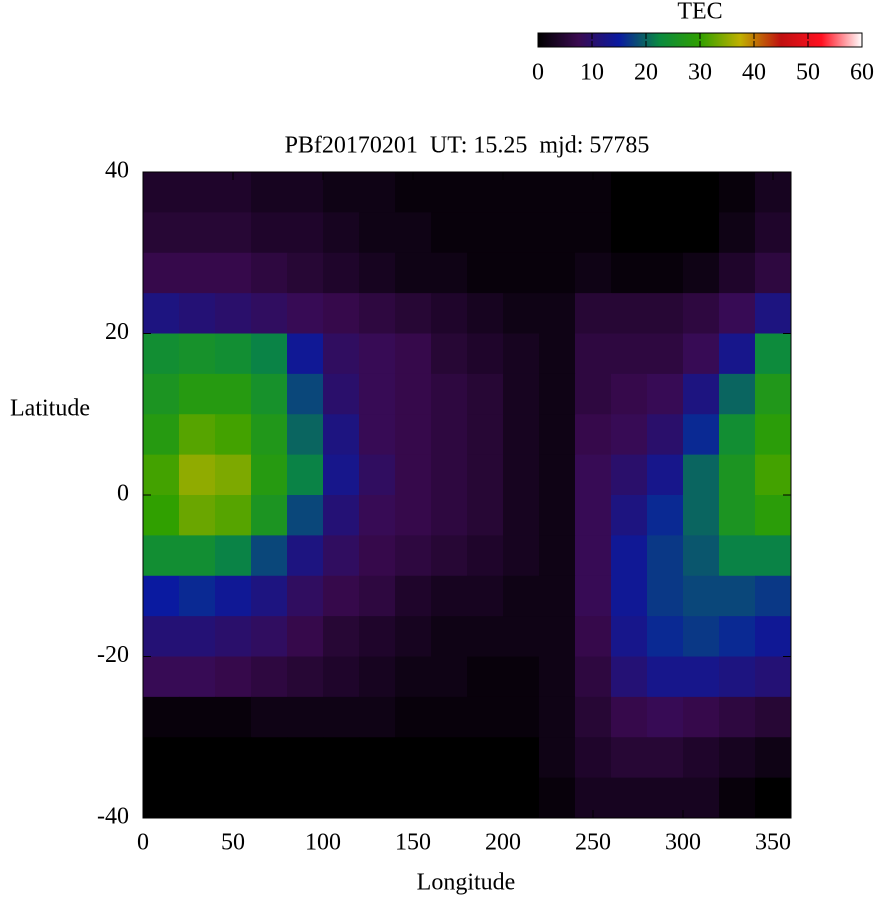 This screenshot has width=877, height=905. I want to click on colorbar-tick-label: 20, so click(646, 73).